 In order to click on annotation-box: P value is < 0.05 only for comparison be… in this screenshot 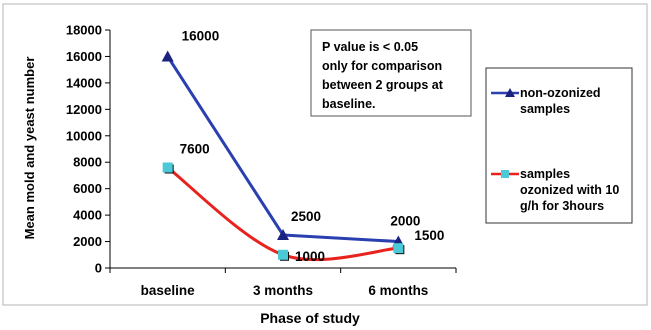, I will do `click(391, 73)`.